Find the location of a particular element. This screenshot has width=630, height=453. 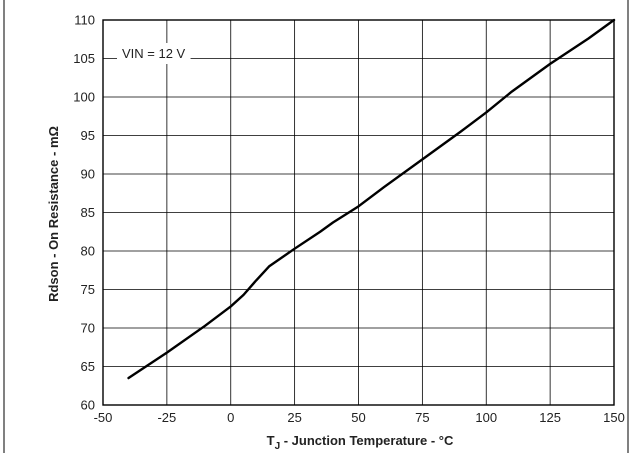

x-tick-label: -25 is located at coordinates (166, 417).